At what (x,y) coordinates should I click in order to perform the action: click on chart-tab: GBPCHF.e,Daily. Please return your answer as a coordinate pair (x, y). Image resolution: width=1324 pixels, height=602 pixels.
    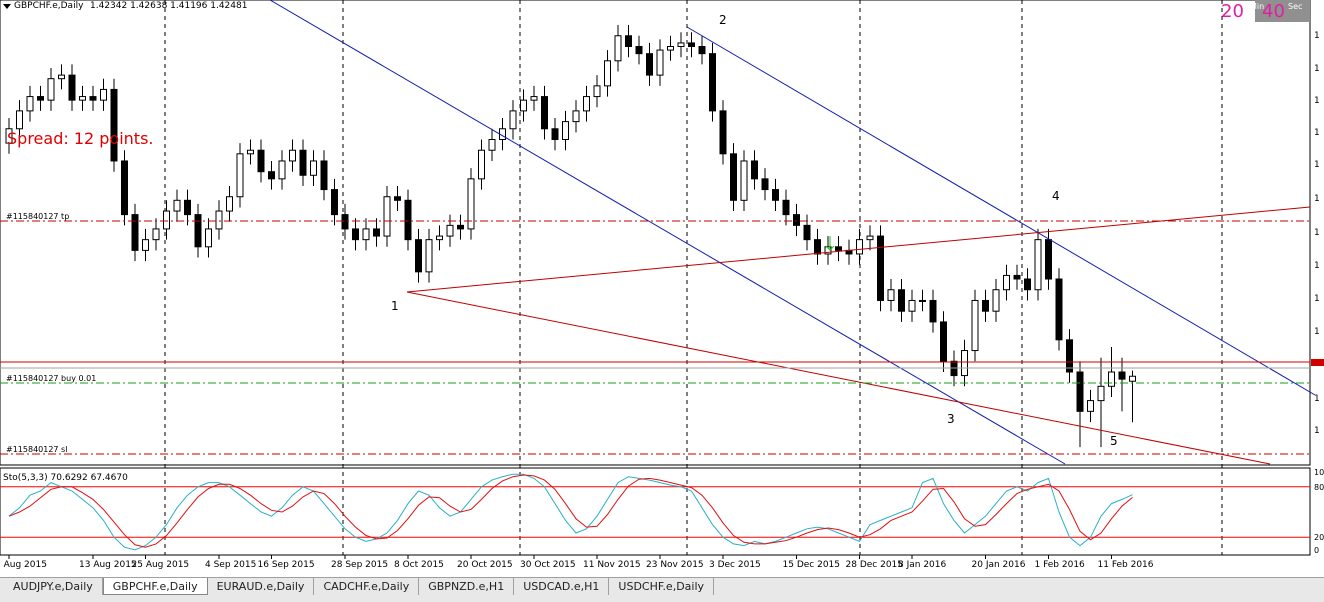
    Looking at the image, I should click on (155, 586).